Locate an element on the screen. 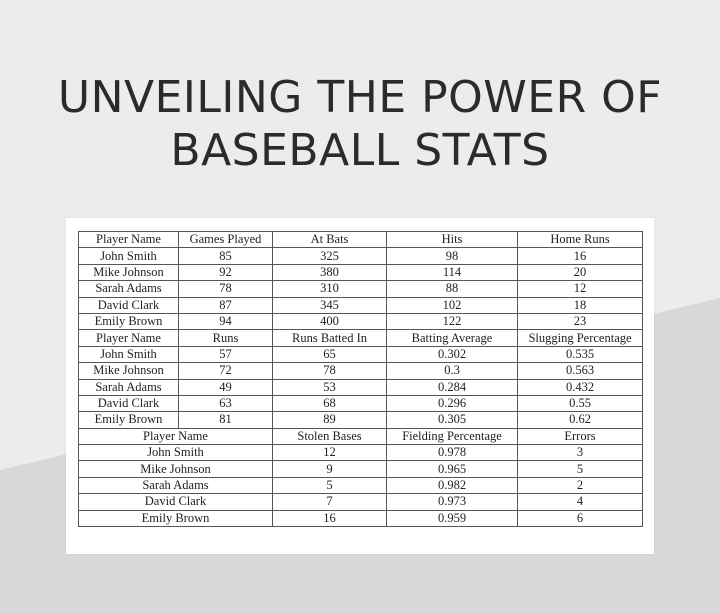  table-cell: 0.959 is located at coordinates (452, 518).